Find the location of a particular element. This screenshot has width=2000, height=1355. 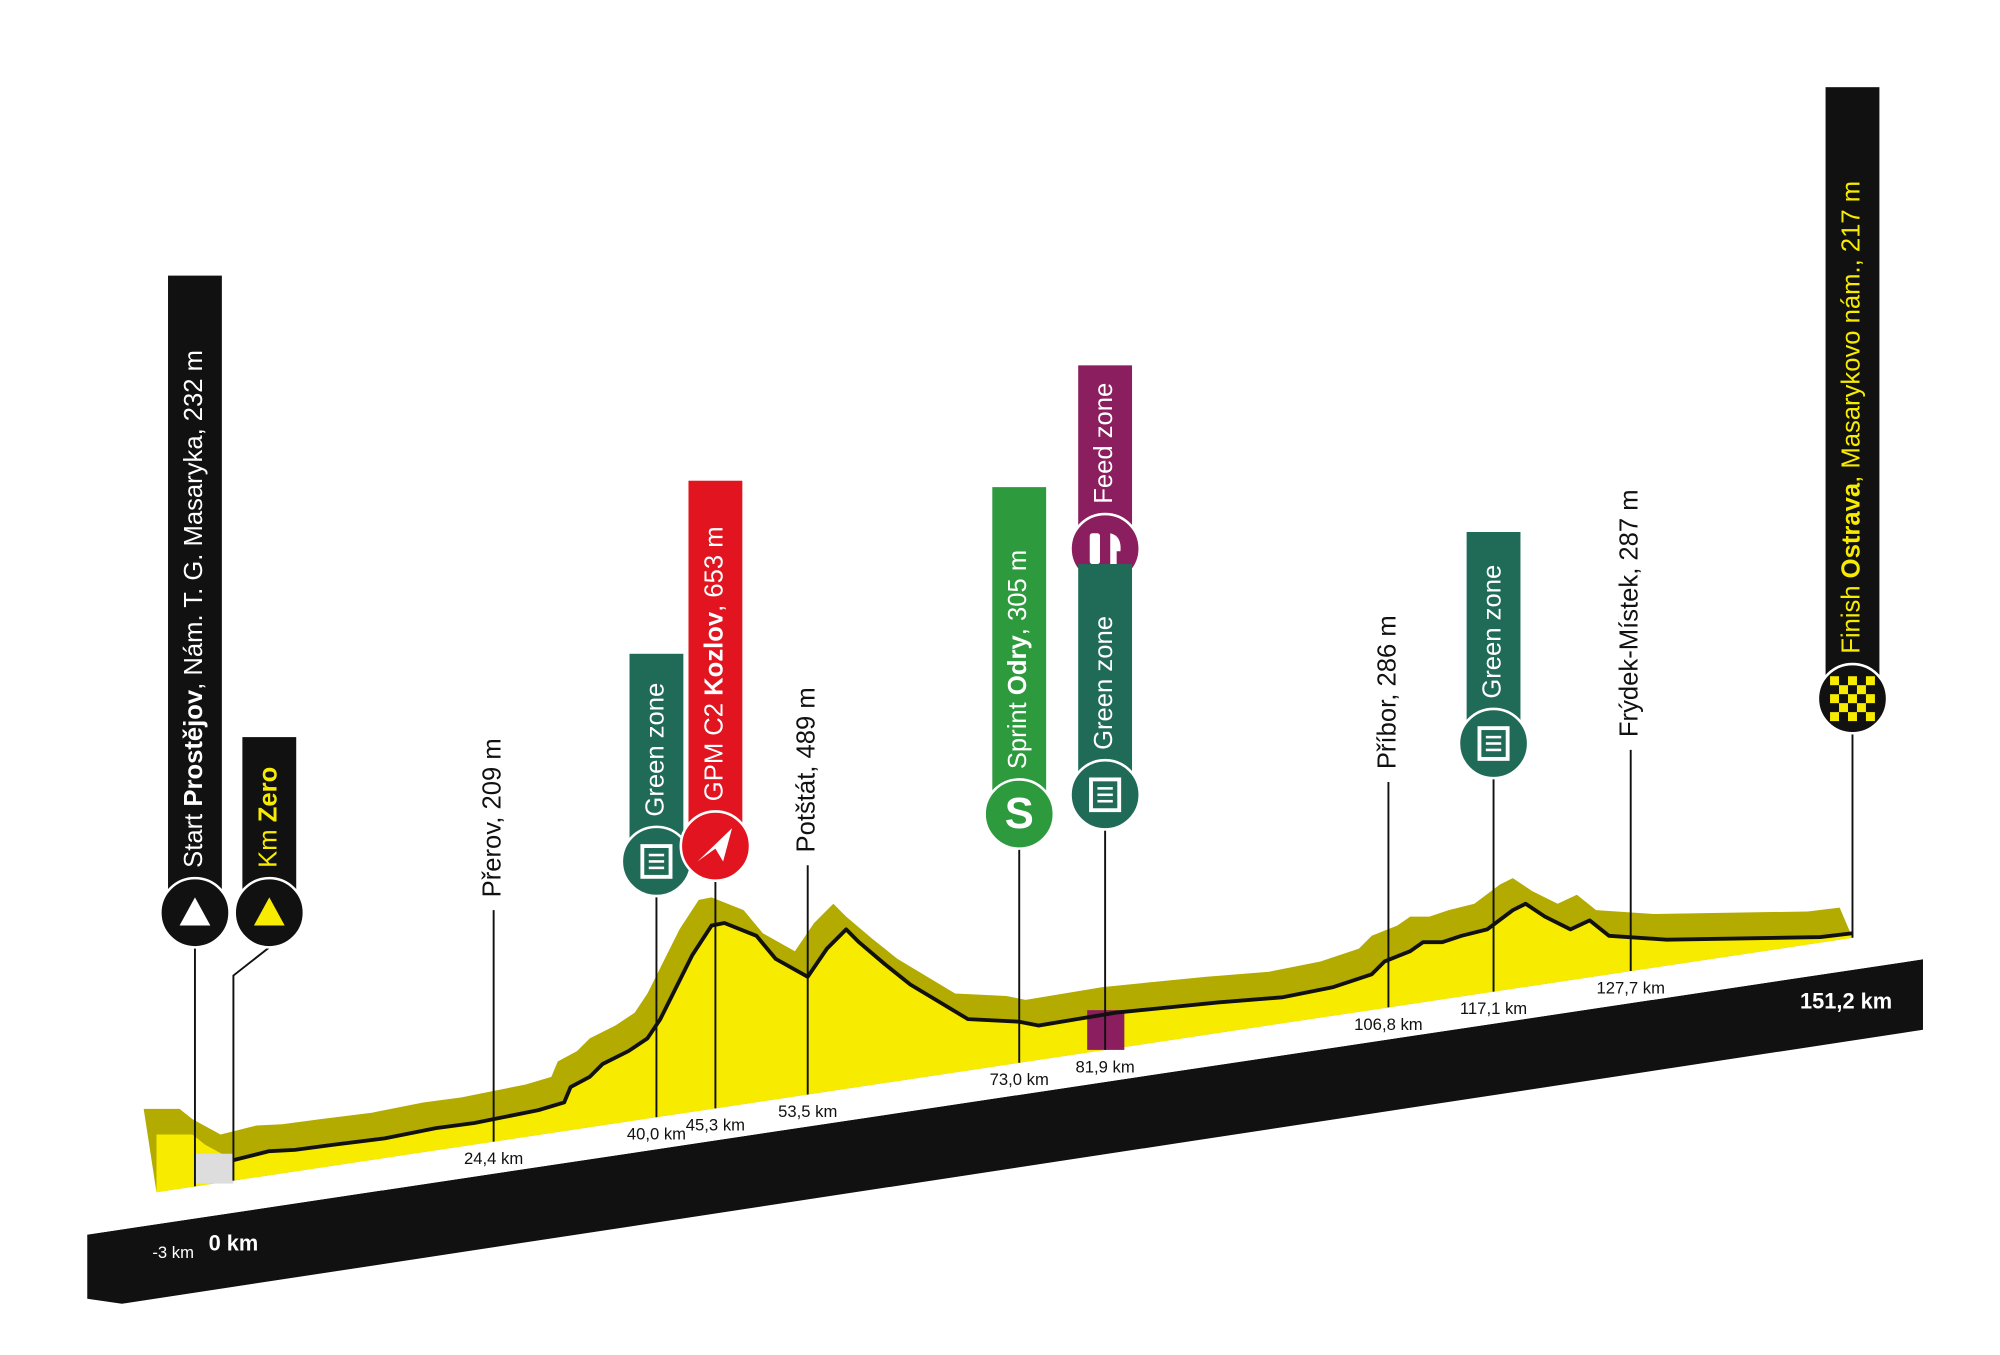

flag-label: GPM C2 Kozlov, 653 m is located at coordinates (714, 663).